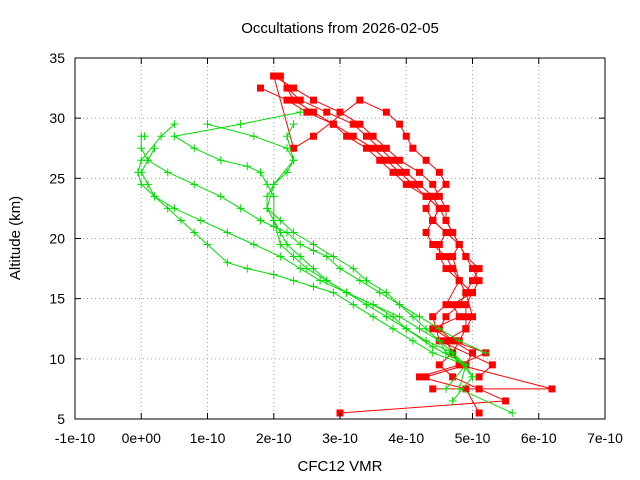  I want to click on y-tick-label: 35, so click(57, 58).